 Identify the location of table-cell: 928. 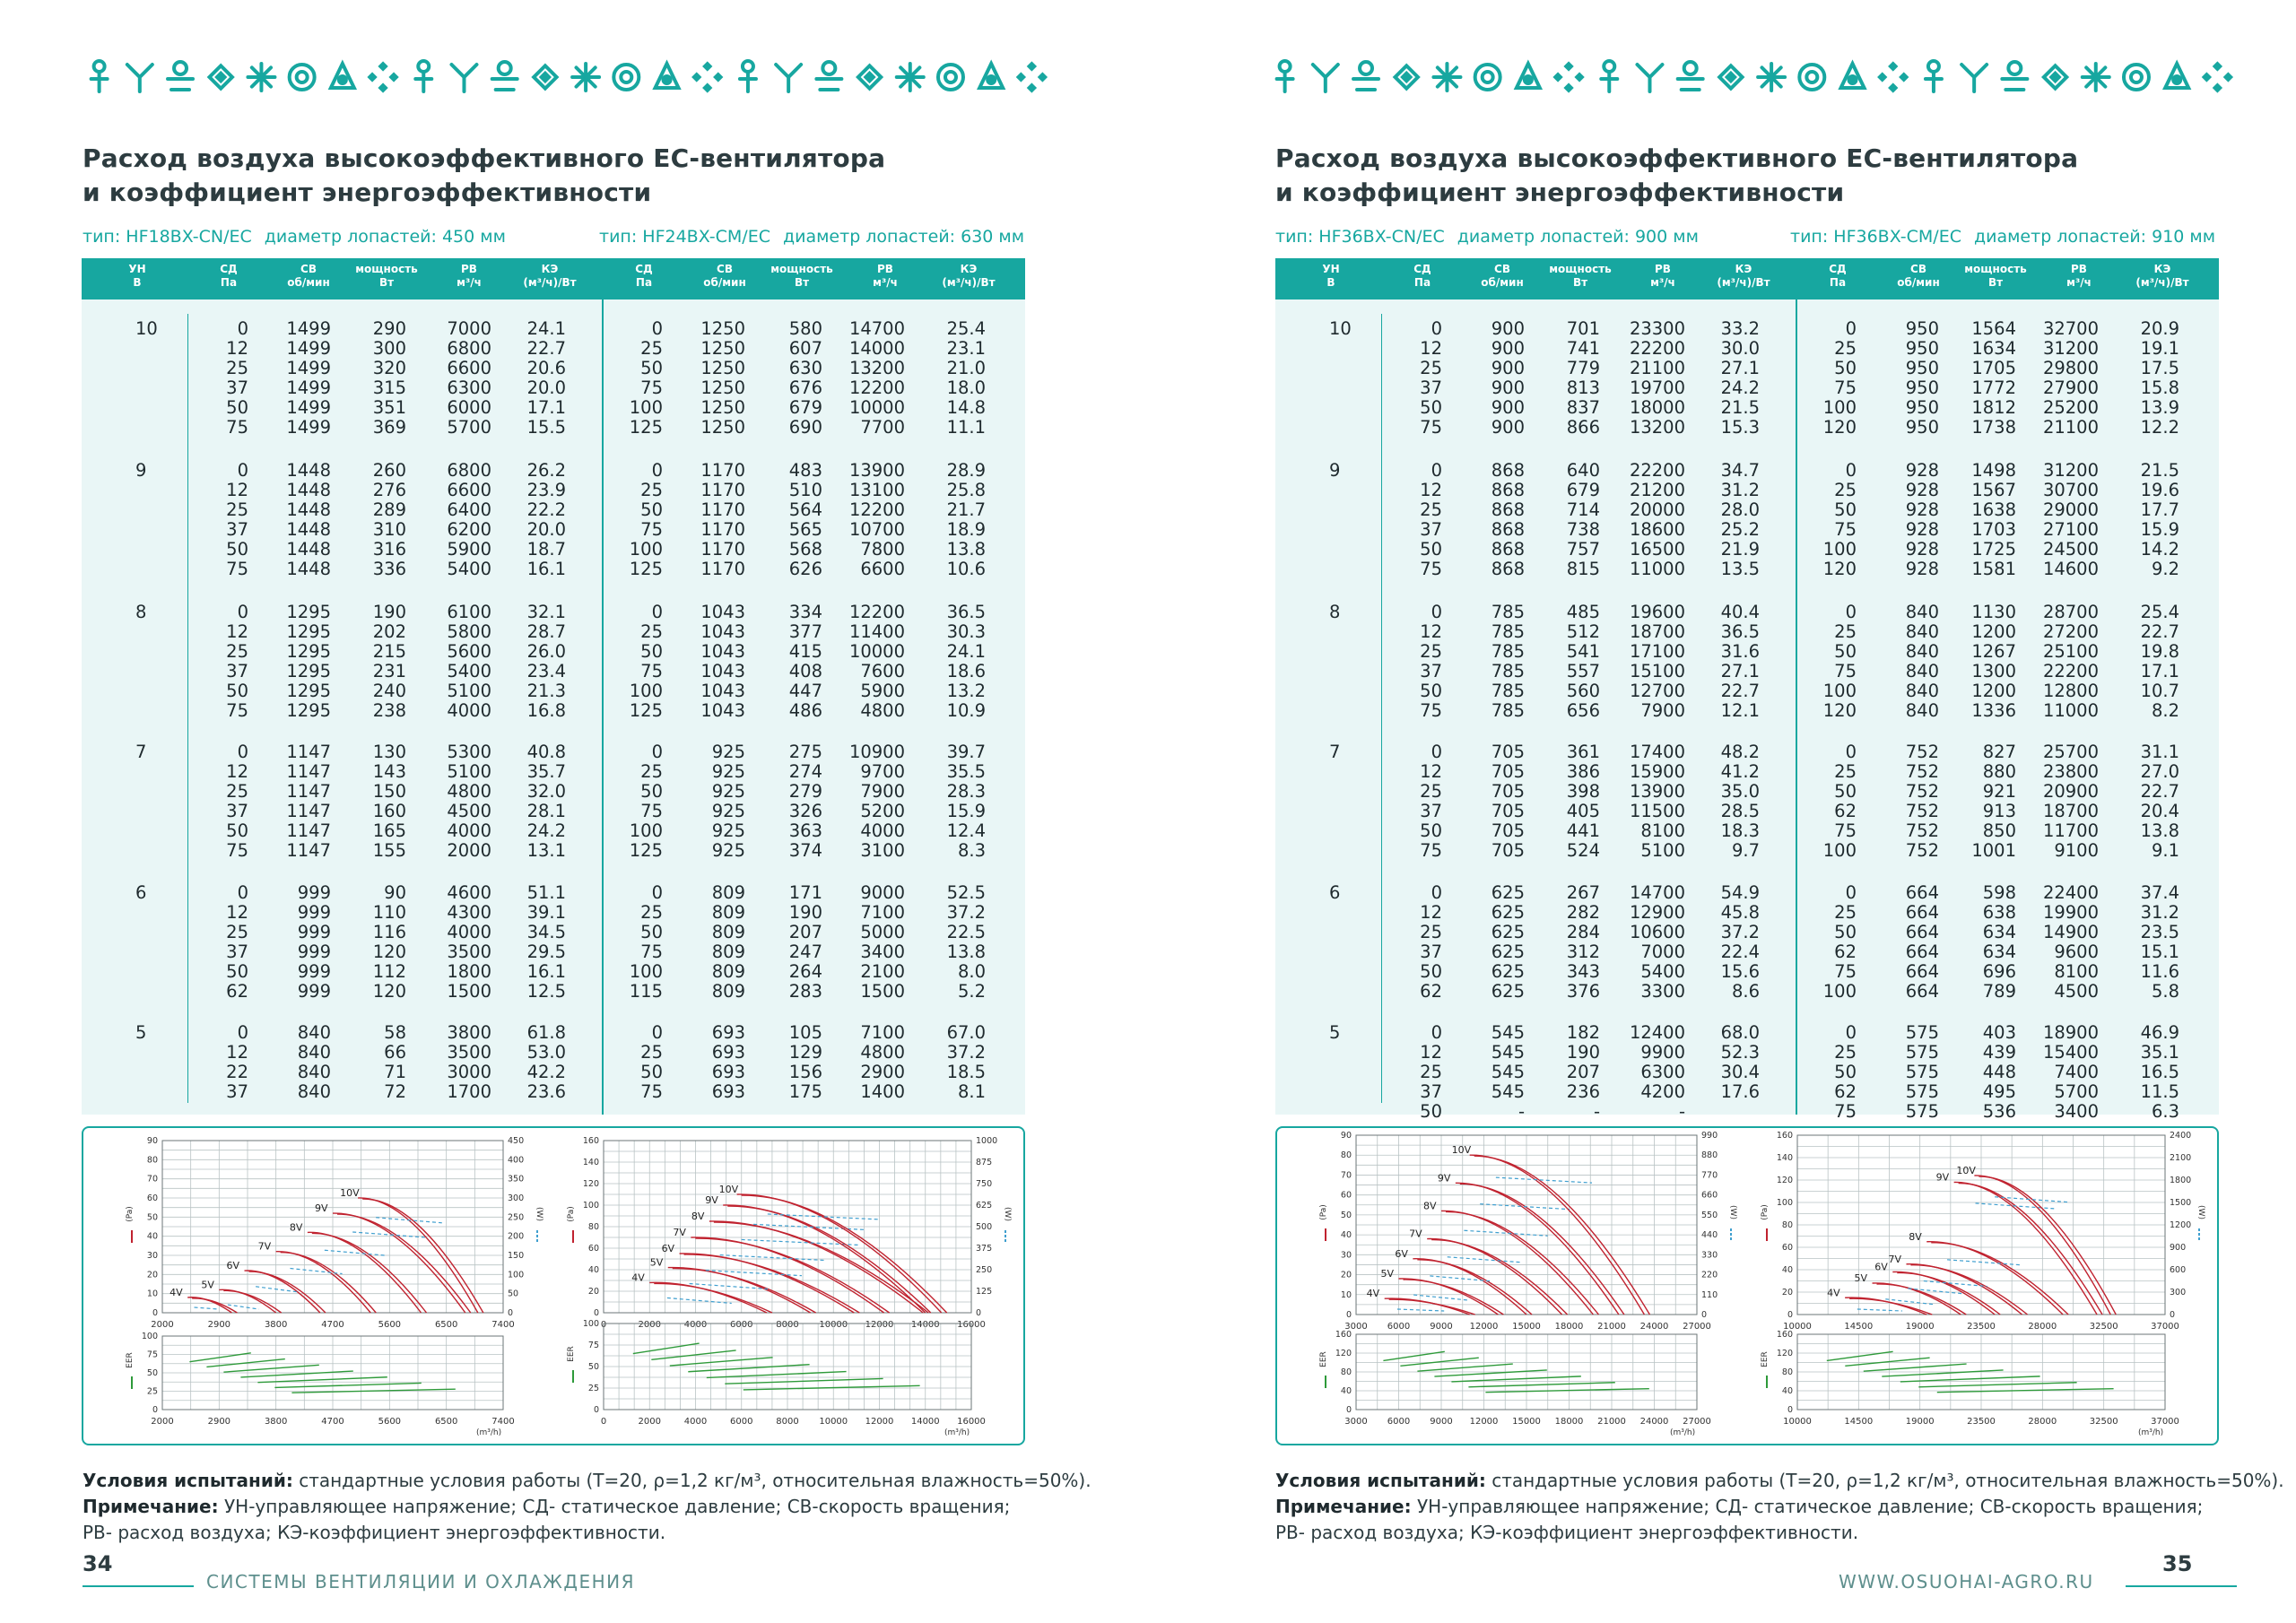
(1922, 569).